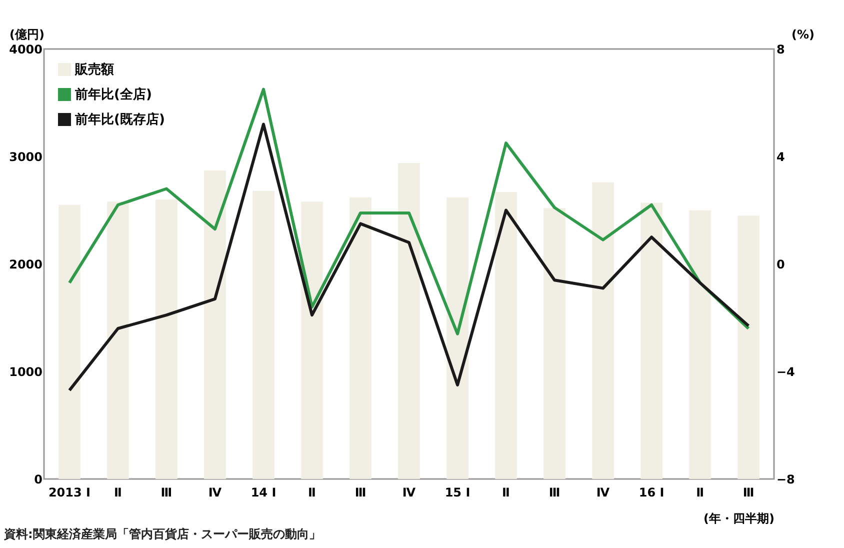 This screenshot has width=844, height=548. What do you see at coordinates (162, 534) in the screenshot?
I see `text: 資料:関東経済産業局「管内百貨店・スーパー販売の動向」` at bounding box center [162, 534].